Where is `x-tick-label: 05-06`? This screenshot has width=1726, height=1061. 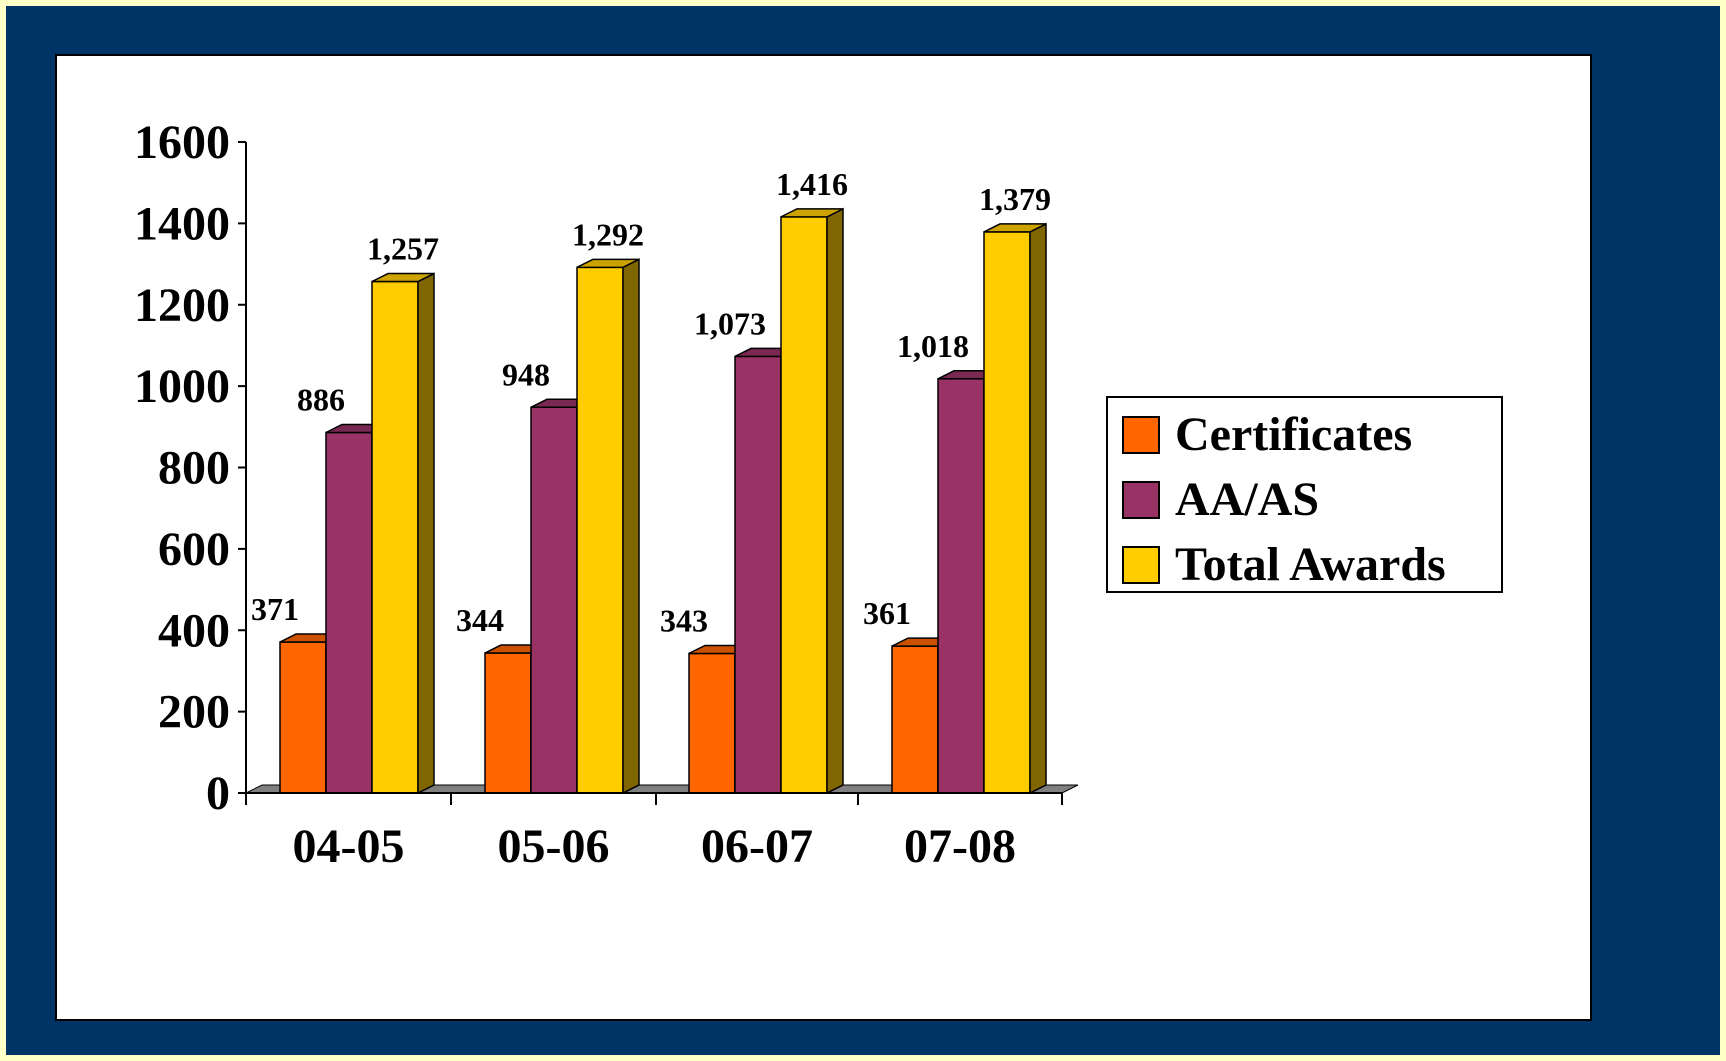 x-tick-label: 05-06 is located at coordinates (554, 846).